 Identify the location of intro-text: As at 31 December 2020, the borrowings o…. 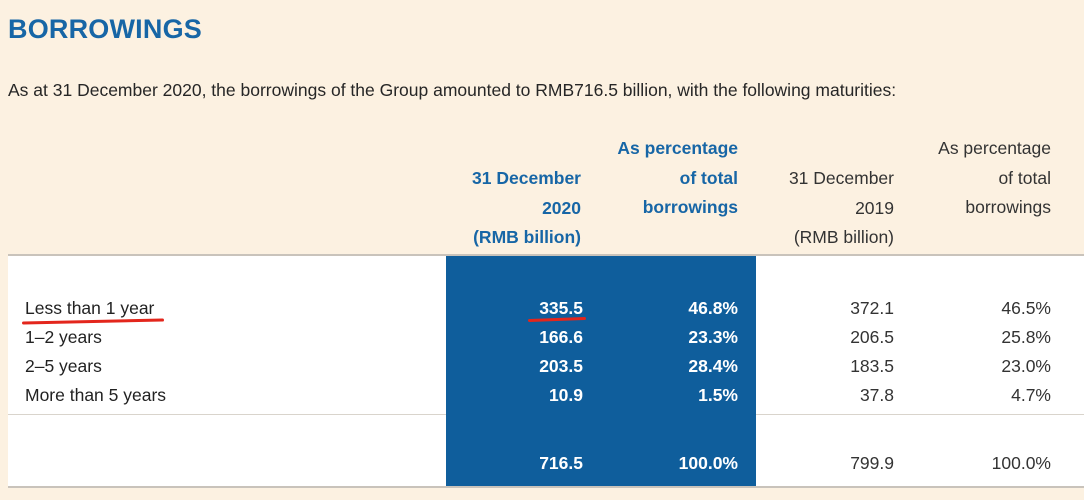
(452, 90).